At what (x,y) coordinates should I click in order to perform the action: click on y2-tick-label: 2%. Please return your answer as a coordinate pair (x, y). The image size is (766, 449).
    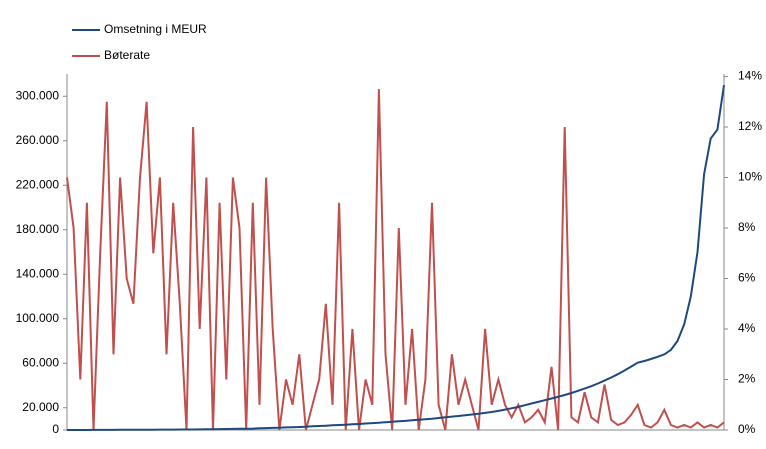
    Looking at the image, I should click on (747, 379).